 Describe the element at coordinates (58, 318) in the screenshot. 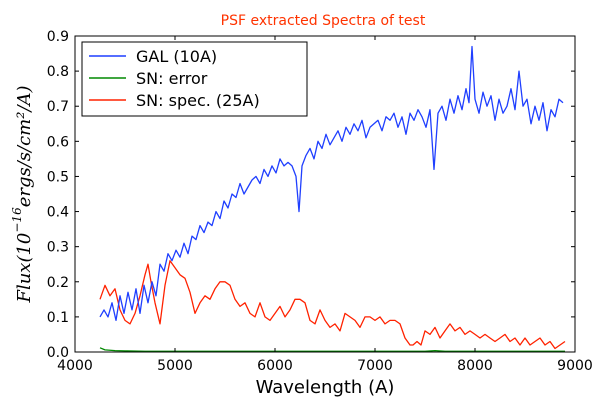

I see `y-tick-label: 0.1` at that location.